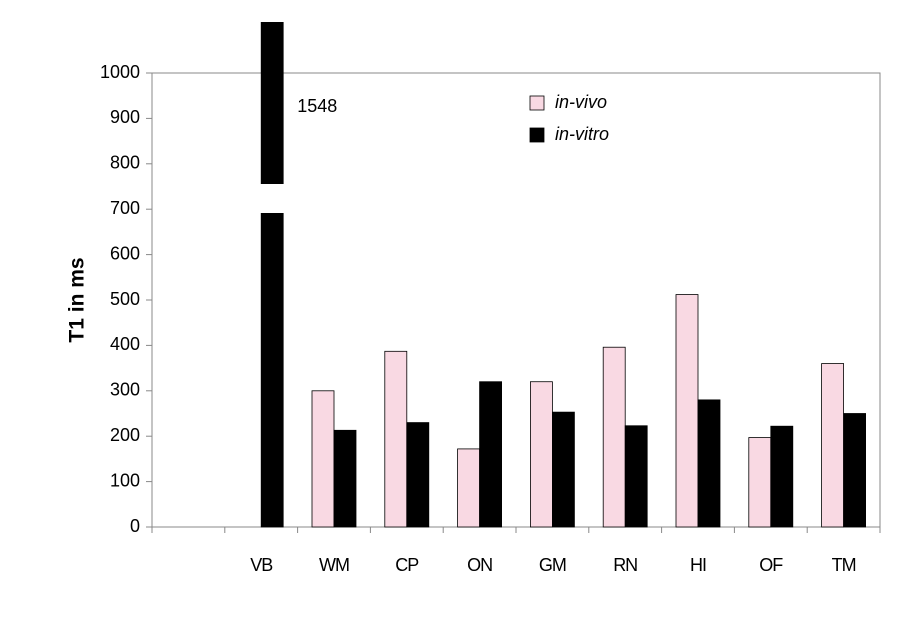 The image size is (902, 632). Describe the element at coordinates (581, 102) in the screenshot. I see `legend-label: in-vivo` at that location.